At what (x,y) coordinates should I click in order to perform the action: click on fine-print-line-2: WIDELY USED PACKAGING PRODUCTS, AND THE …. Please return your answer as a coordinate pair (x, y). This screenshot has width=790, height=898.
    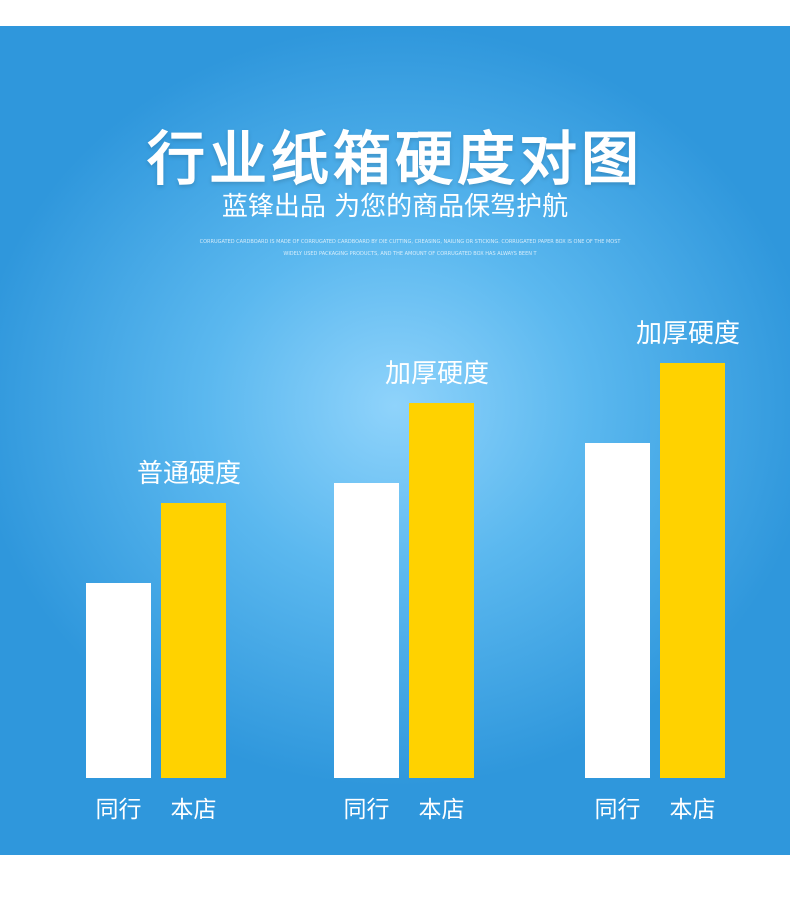
    Looking at the image, I should click on (410, 254).